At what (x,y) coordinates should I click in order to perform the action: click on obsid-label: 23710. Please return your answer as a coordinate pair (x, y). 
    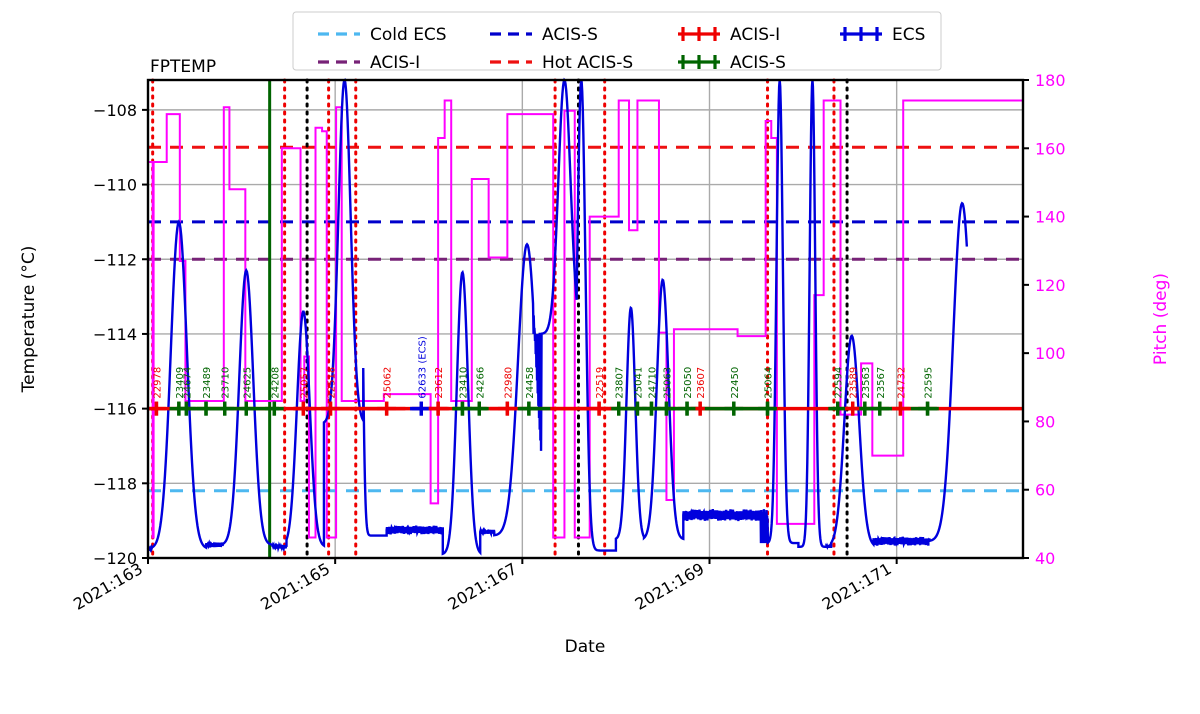
    Looking at the image, I should click on (226, 383).